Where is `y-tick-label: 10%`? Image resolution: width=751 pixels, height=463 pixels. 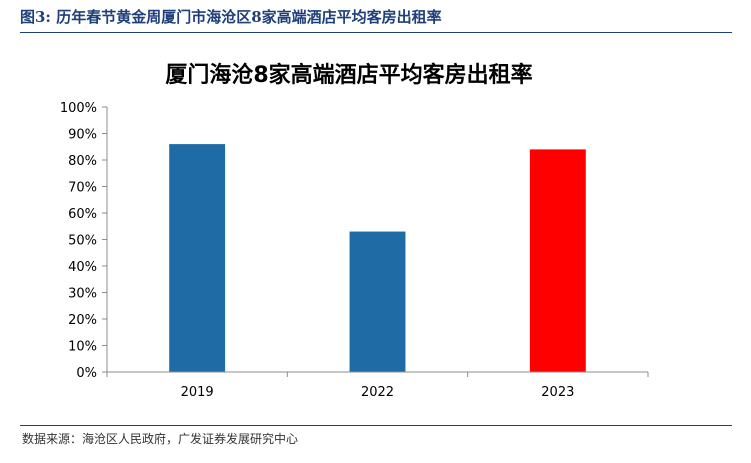
y-tick-label: 10% is located at coordinates (82, 347).